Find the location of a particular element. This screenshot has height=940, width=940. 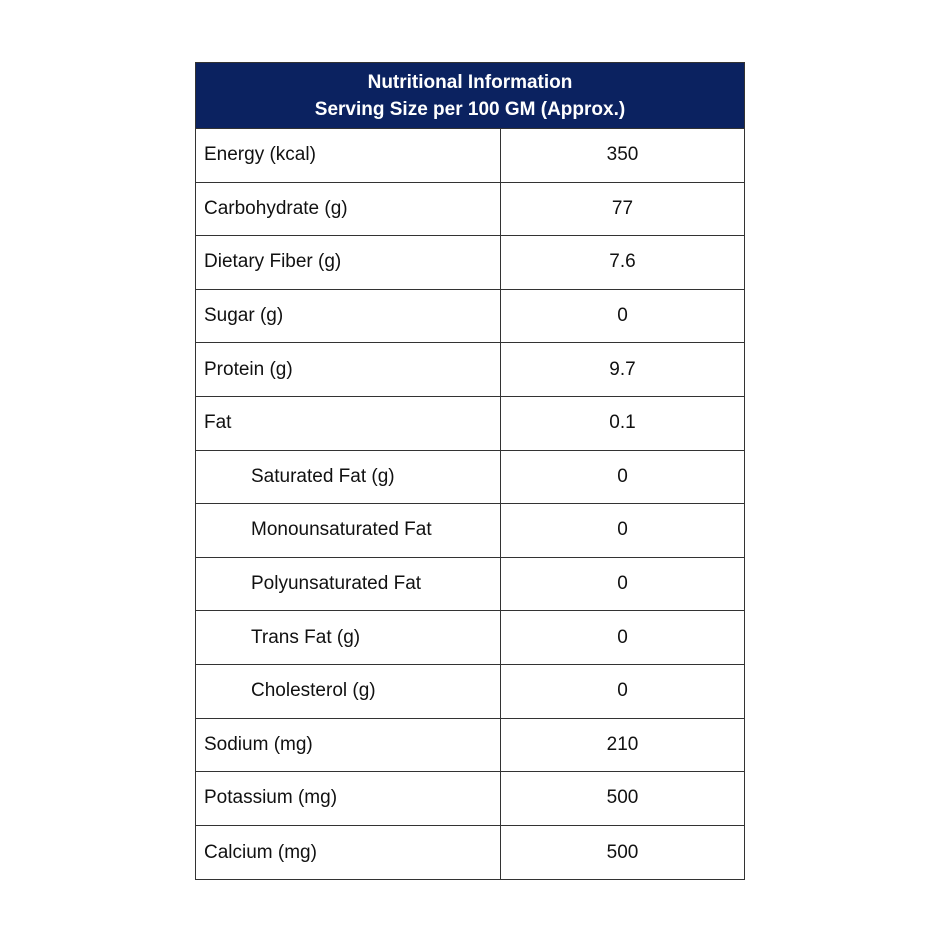

table-row: Carbohydrate (g) 77 is located at coordinates (470, 209).